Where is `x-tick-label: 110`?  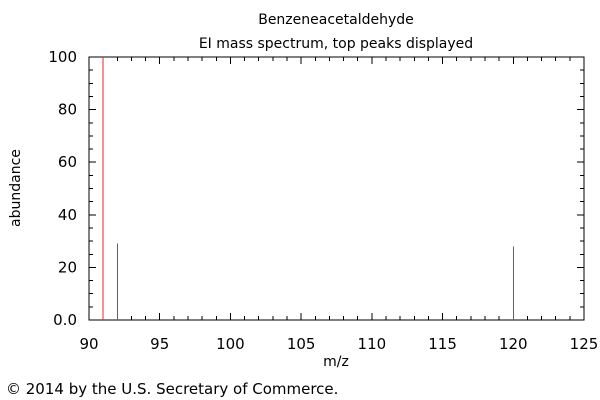
x-tick-label: 110 is located at coordinates (372, 344).